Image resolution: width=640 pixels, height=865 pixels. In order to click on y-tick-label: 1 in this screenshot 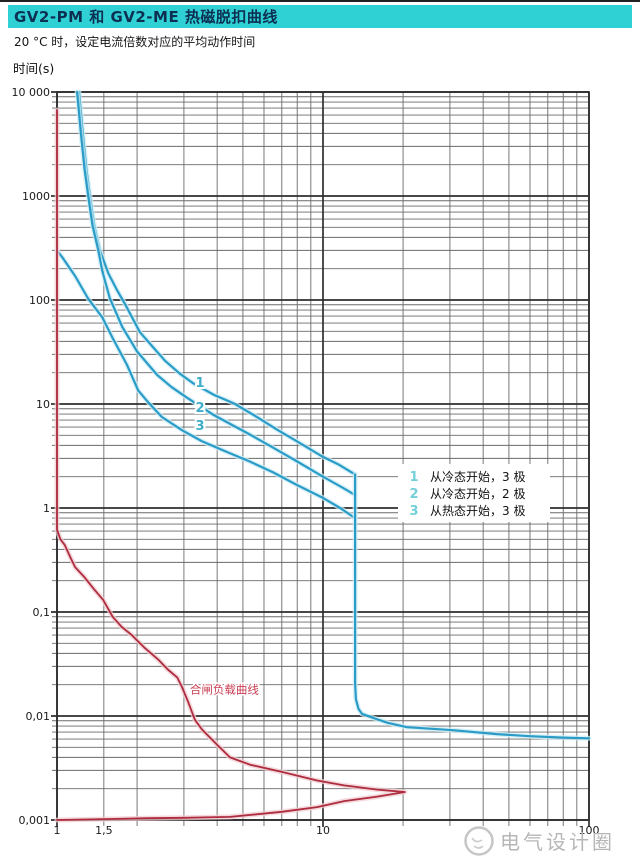, I will do `click(46, 508)`.